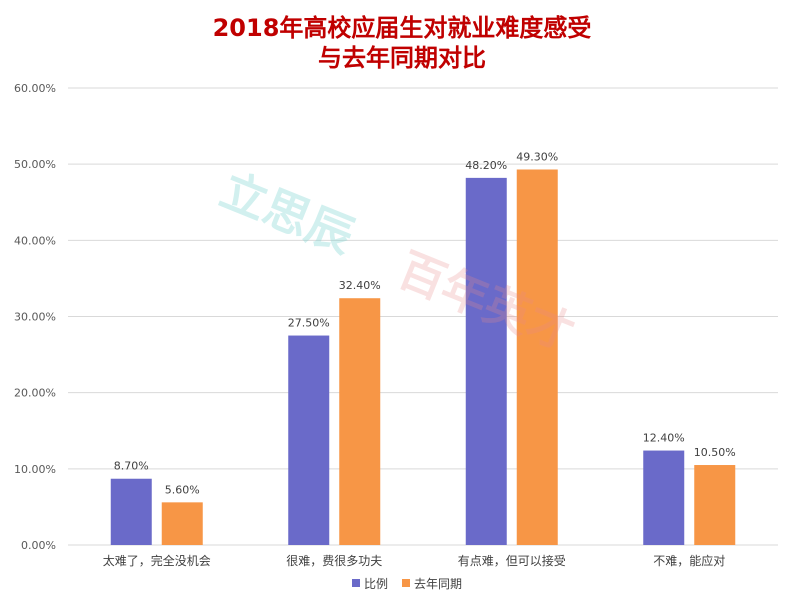 The image size is (804, 608). What do you see at coordinates (376, 584) in the screenshot?
I see `legend-label: 比例` at bounding box center [376, 584].